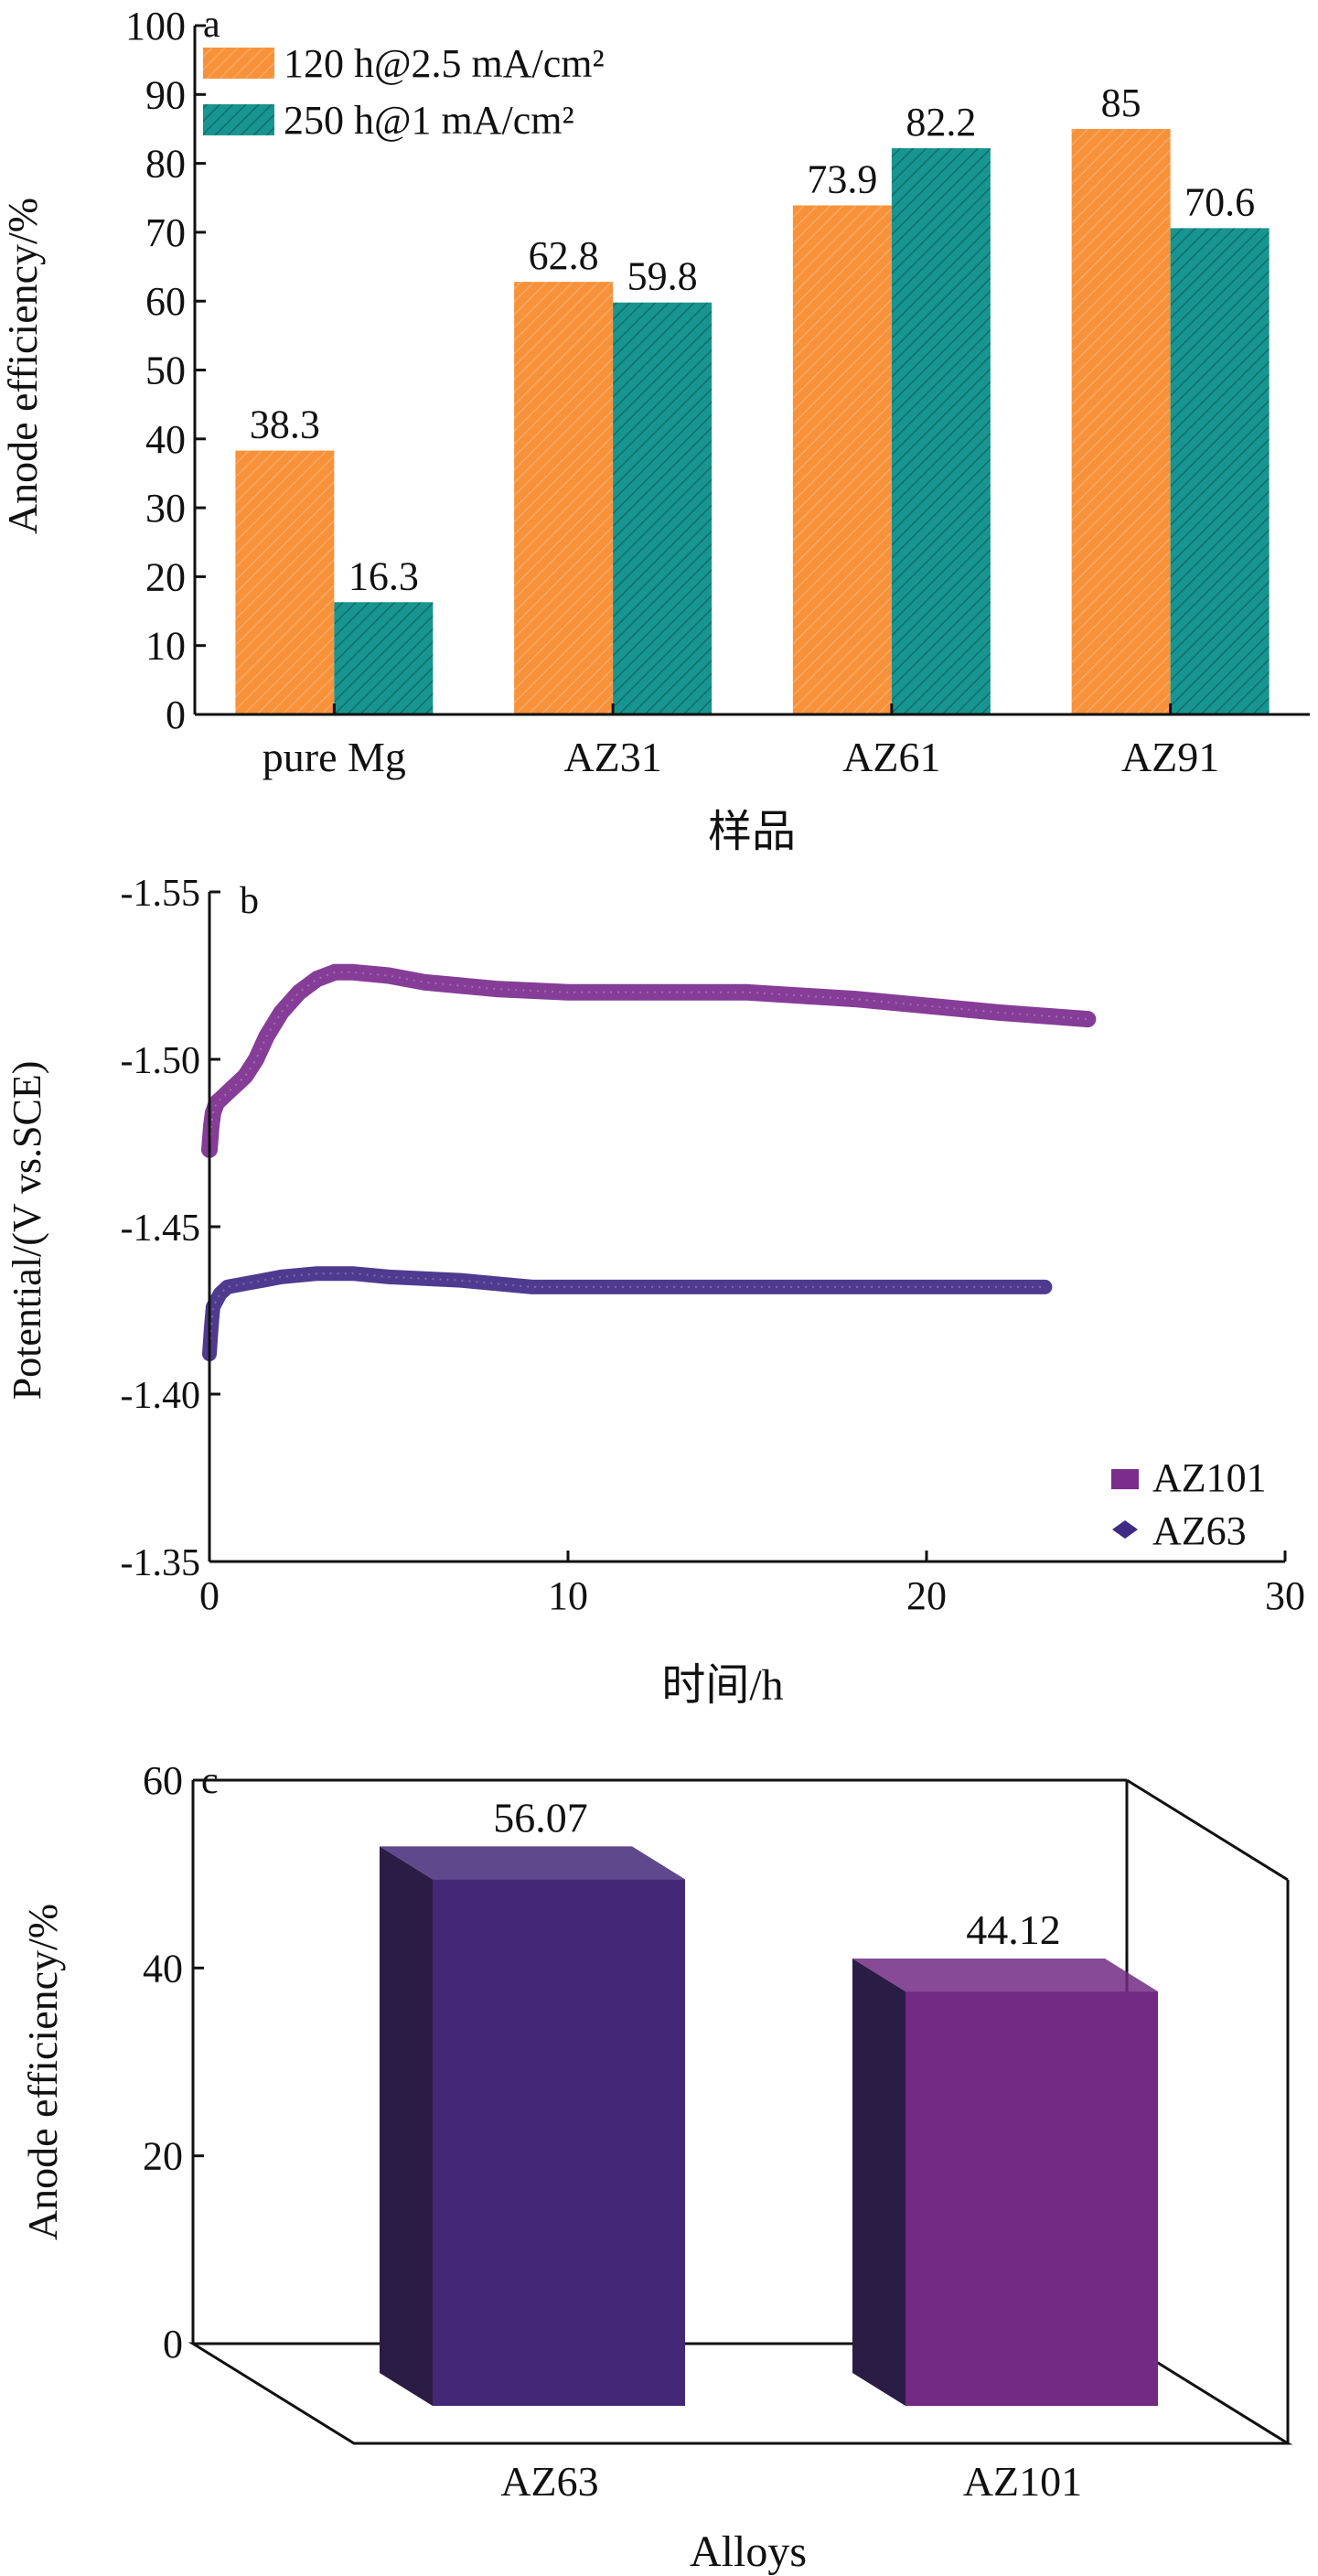 The width and height of the screenshot is (1318, 2576). Describe the element at coordinates (1199, 1530) in the screenshot. I see `legend-label-az63: AZ63` at that location.